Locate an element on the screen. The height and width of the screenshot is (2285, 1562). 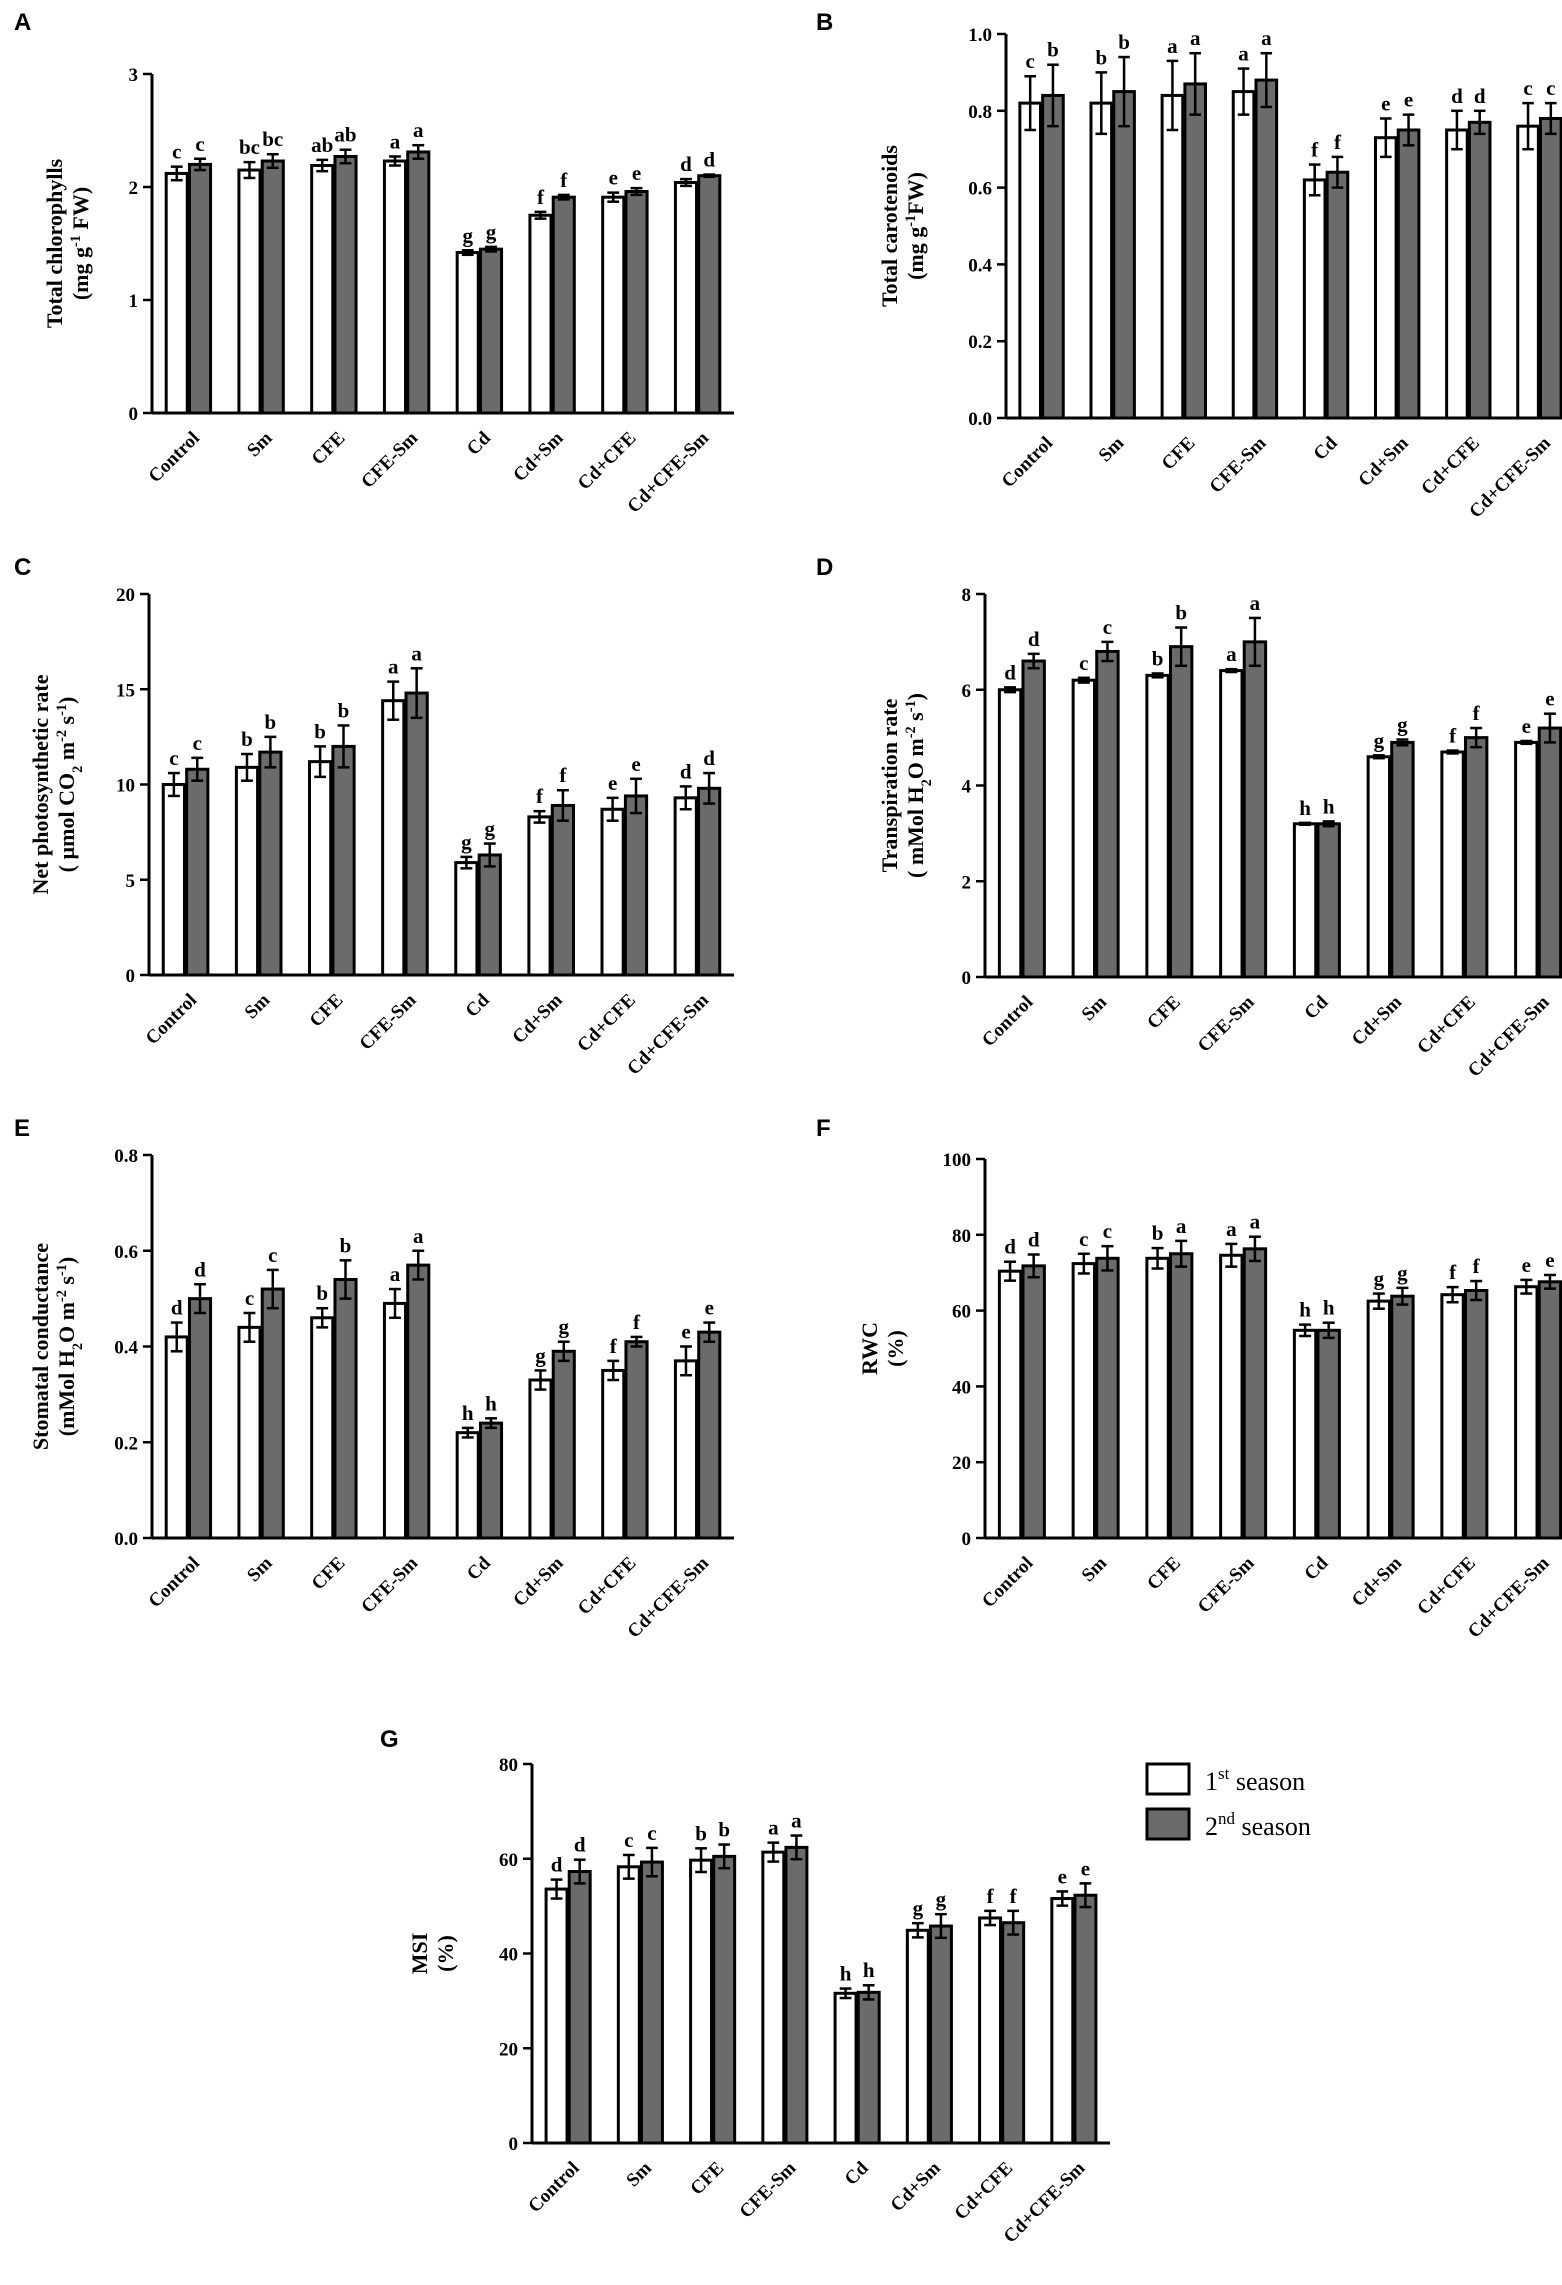
significance-letter: h is located at coordinates (1329, 1308).